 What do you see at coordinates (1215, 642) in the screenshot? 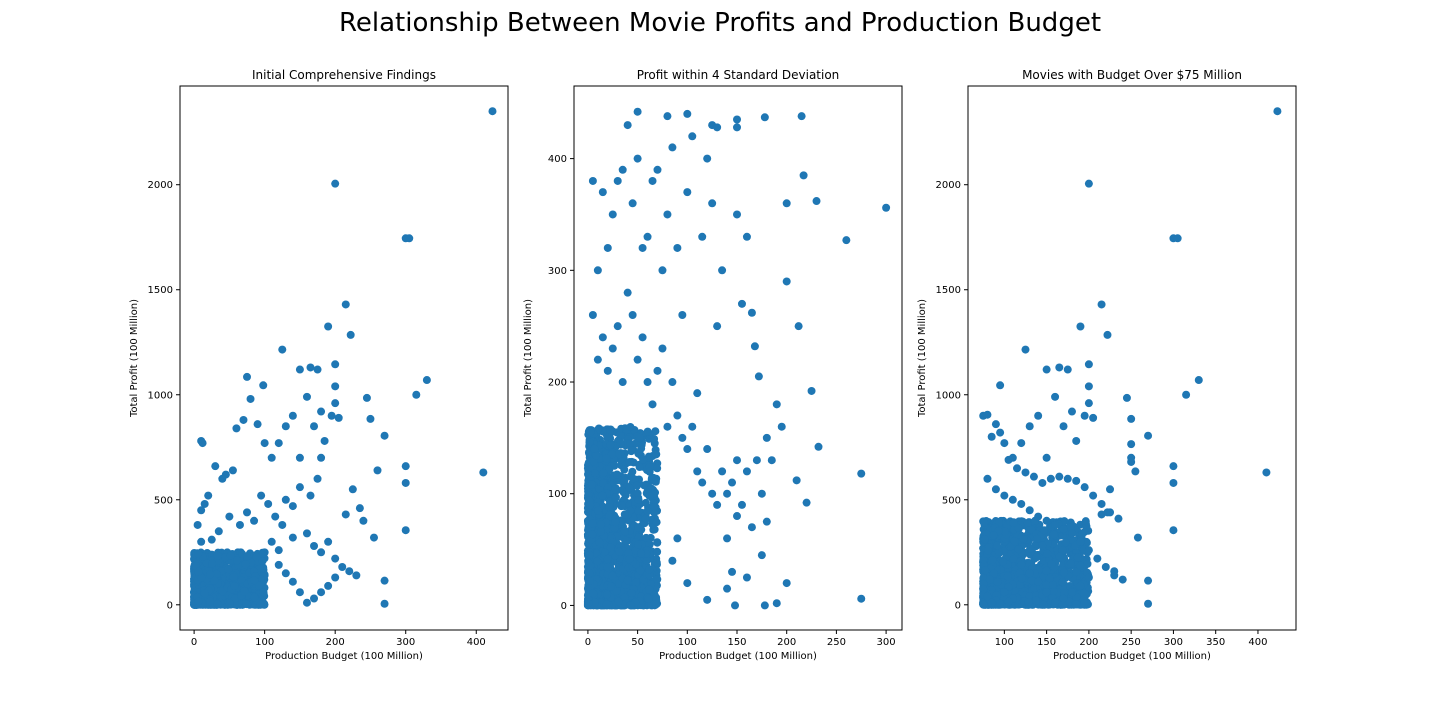
I see `x-tick-label: 350` at bounding box center [1215, 642].